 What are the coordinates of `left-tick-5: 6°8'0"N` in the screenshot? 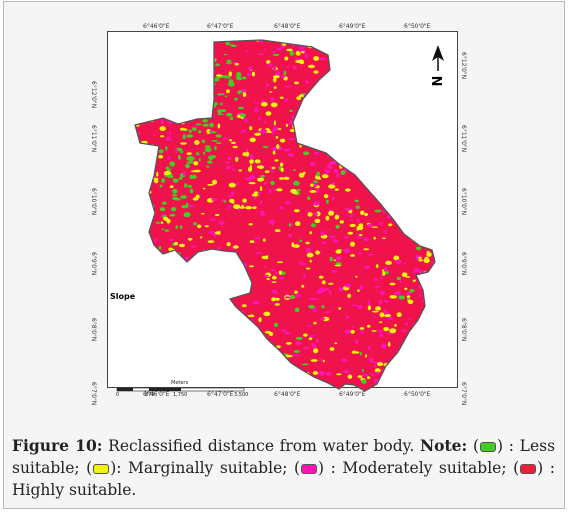 It's located at (93, 330).